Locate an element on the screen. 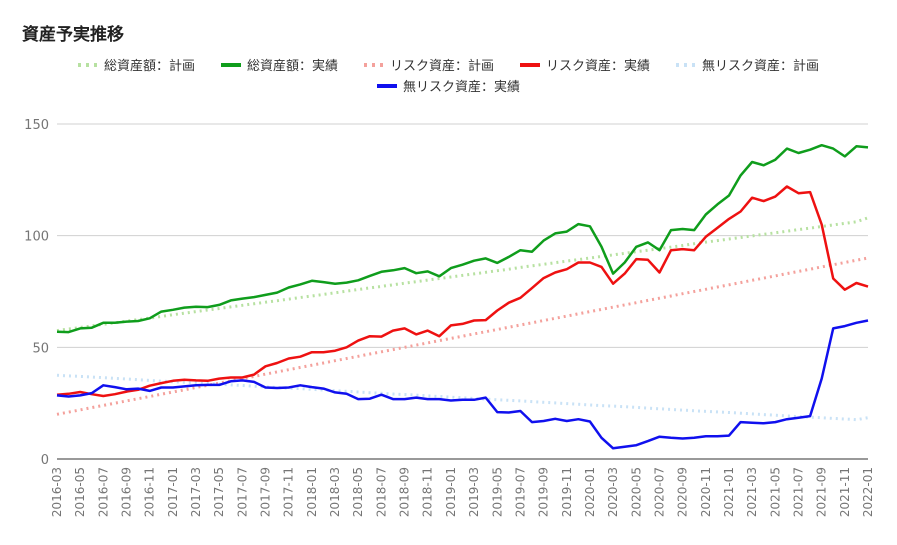 Image resolution: width=897 pixels, height=545 pixels. x-tick-label: 2021-11 is located at coordinates (845, 492).